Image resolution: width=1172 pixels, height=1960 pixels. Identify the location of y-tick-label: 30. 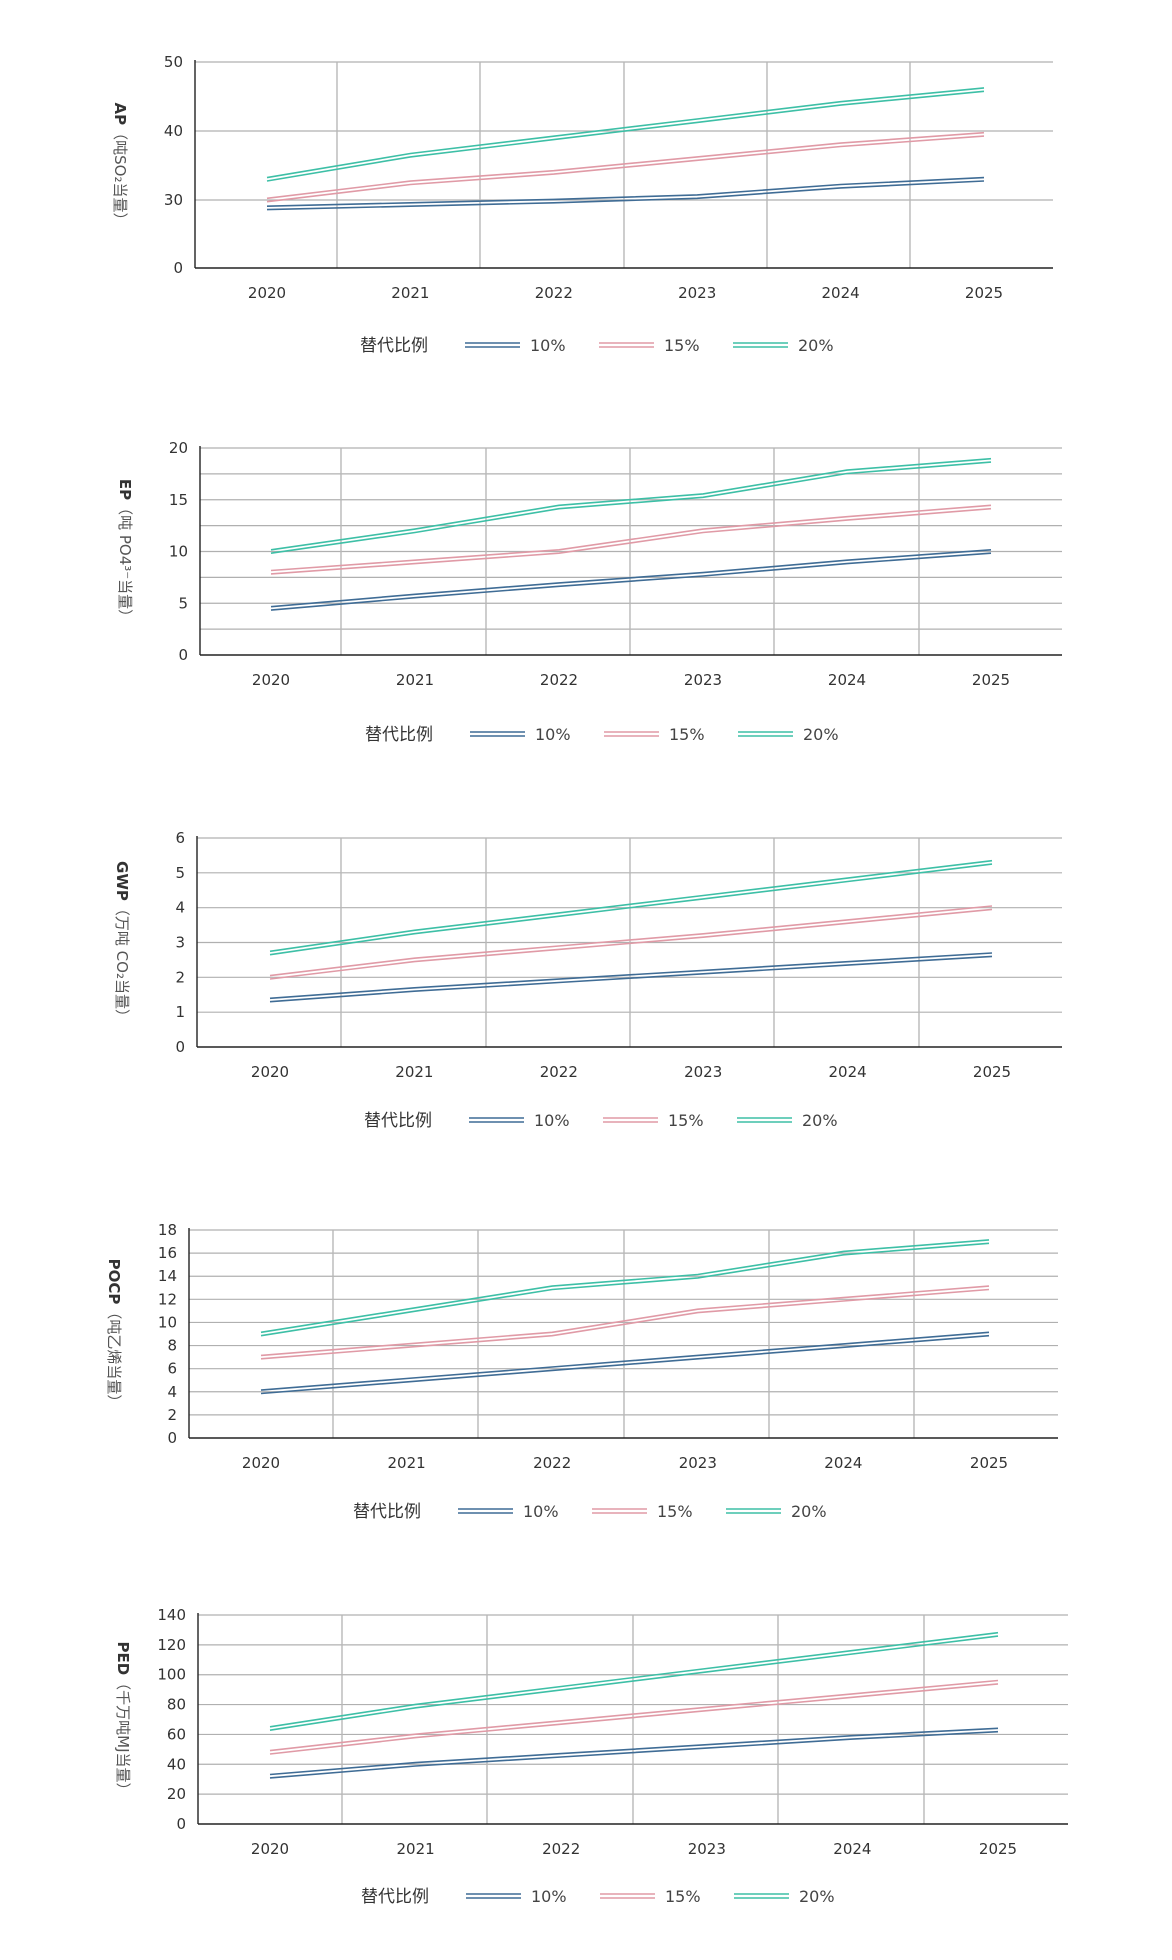
(173, 200).